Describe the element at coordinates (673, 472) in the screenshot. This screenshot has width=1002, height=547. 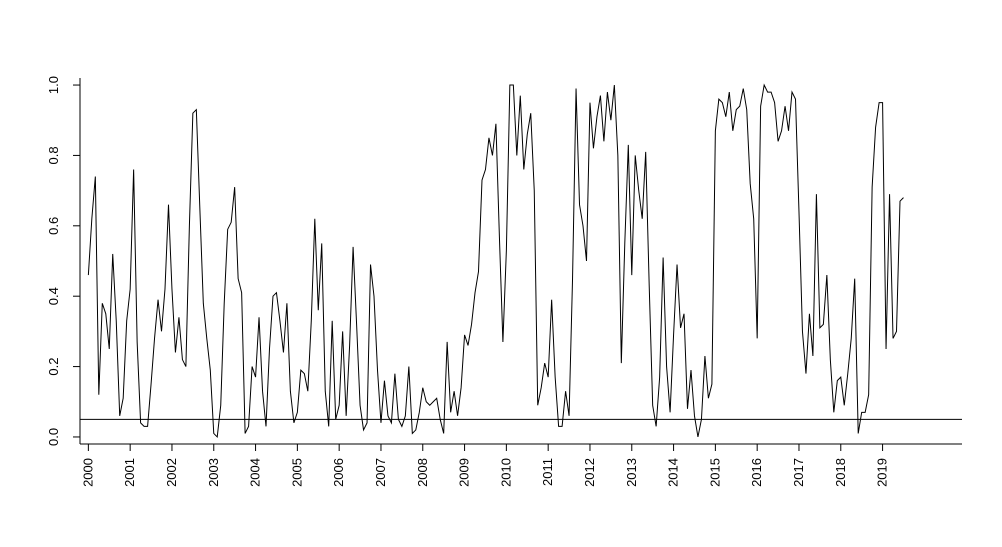
I see `x-tick-label: 2014` at that location.